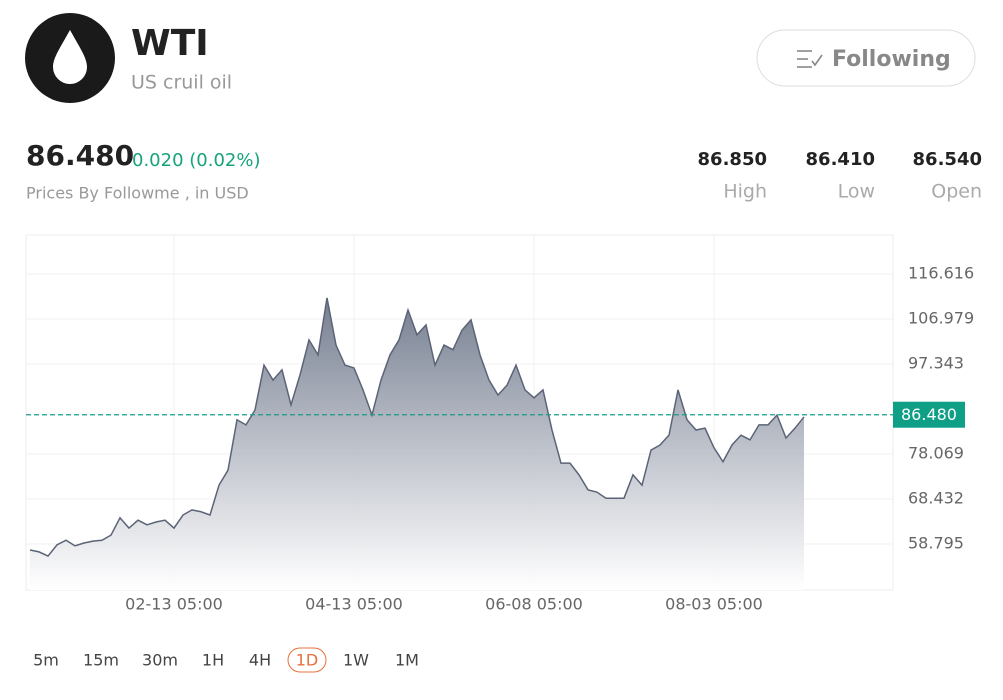 This screenshot has height=700, width=1003. Describe the element at coordinates (534, 604) in the screenshot. I see `x-tick-label: 06-08 05:00` at that location.